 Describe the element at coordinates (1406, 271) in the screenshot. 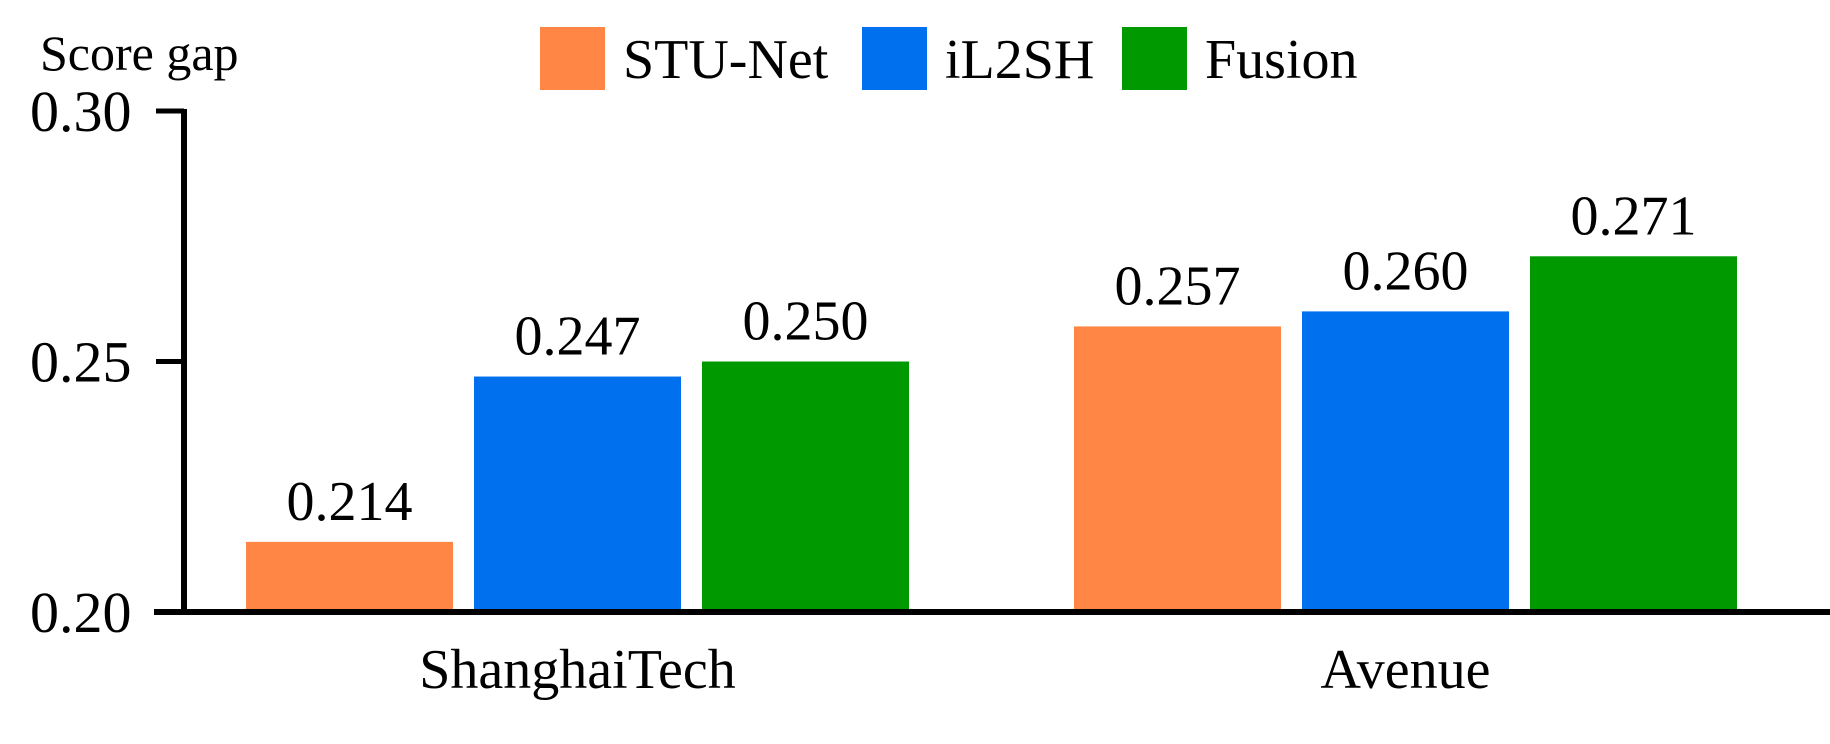

I see `data-label: 0.260` at that location.